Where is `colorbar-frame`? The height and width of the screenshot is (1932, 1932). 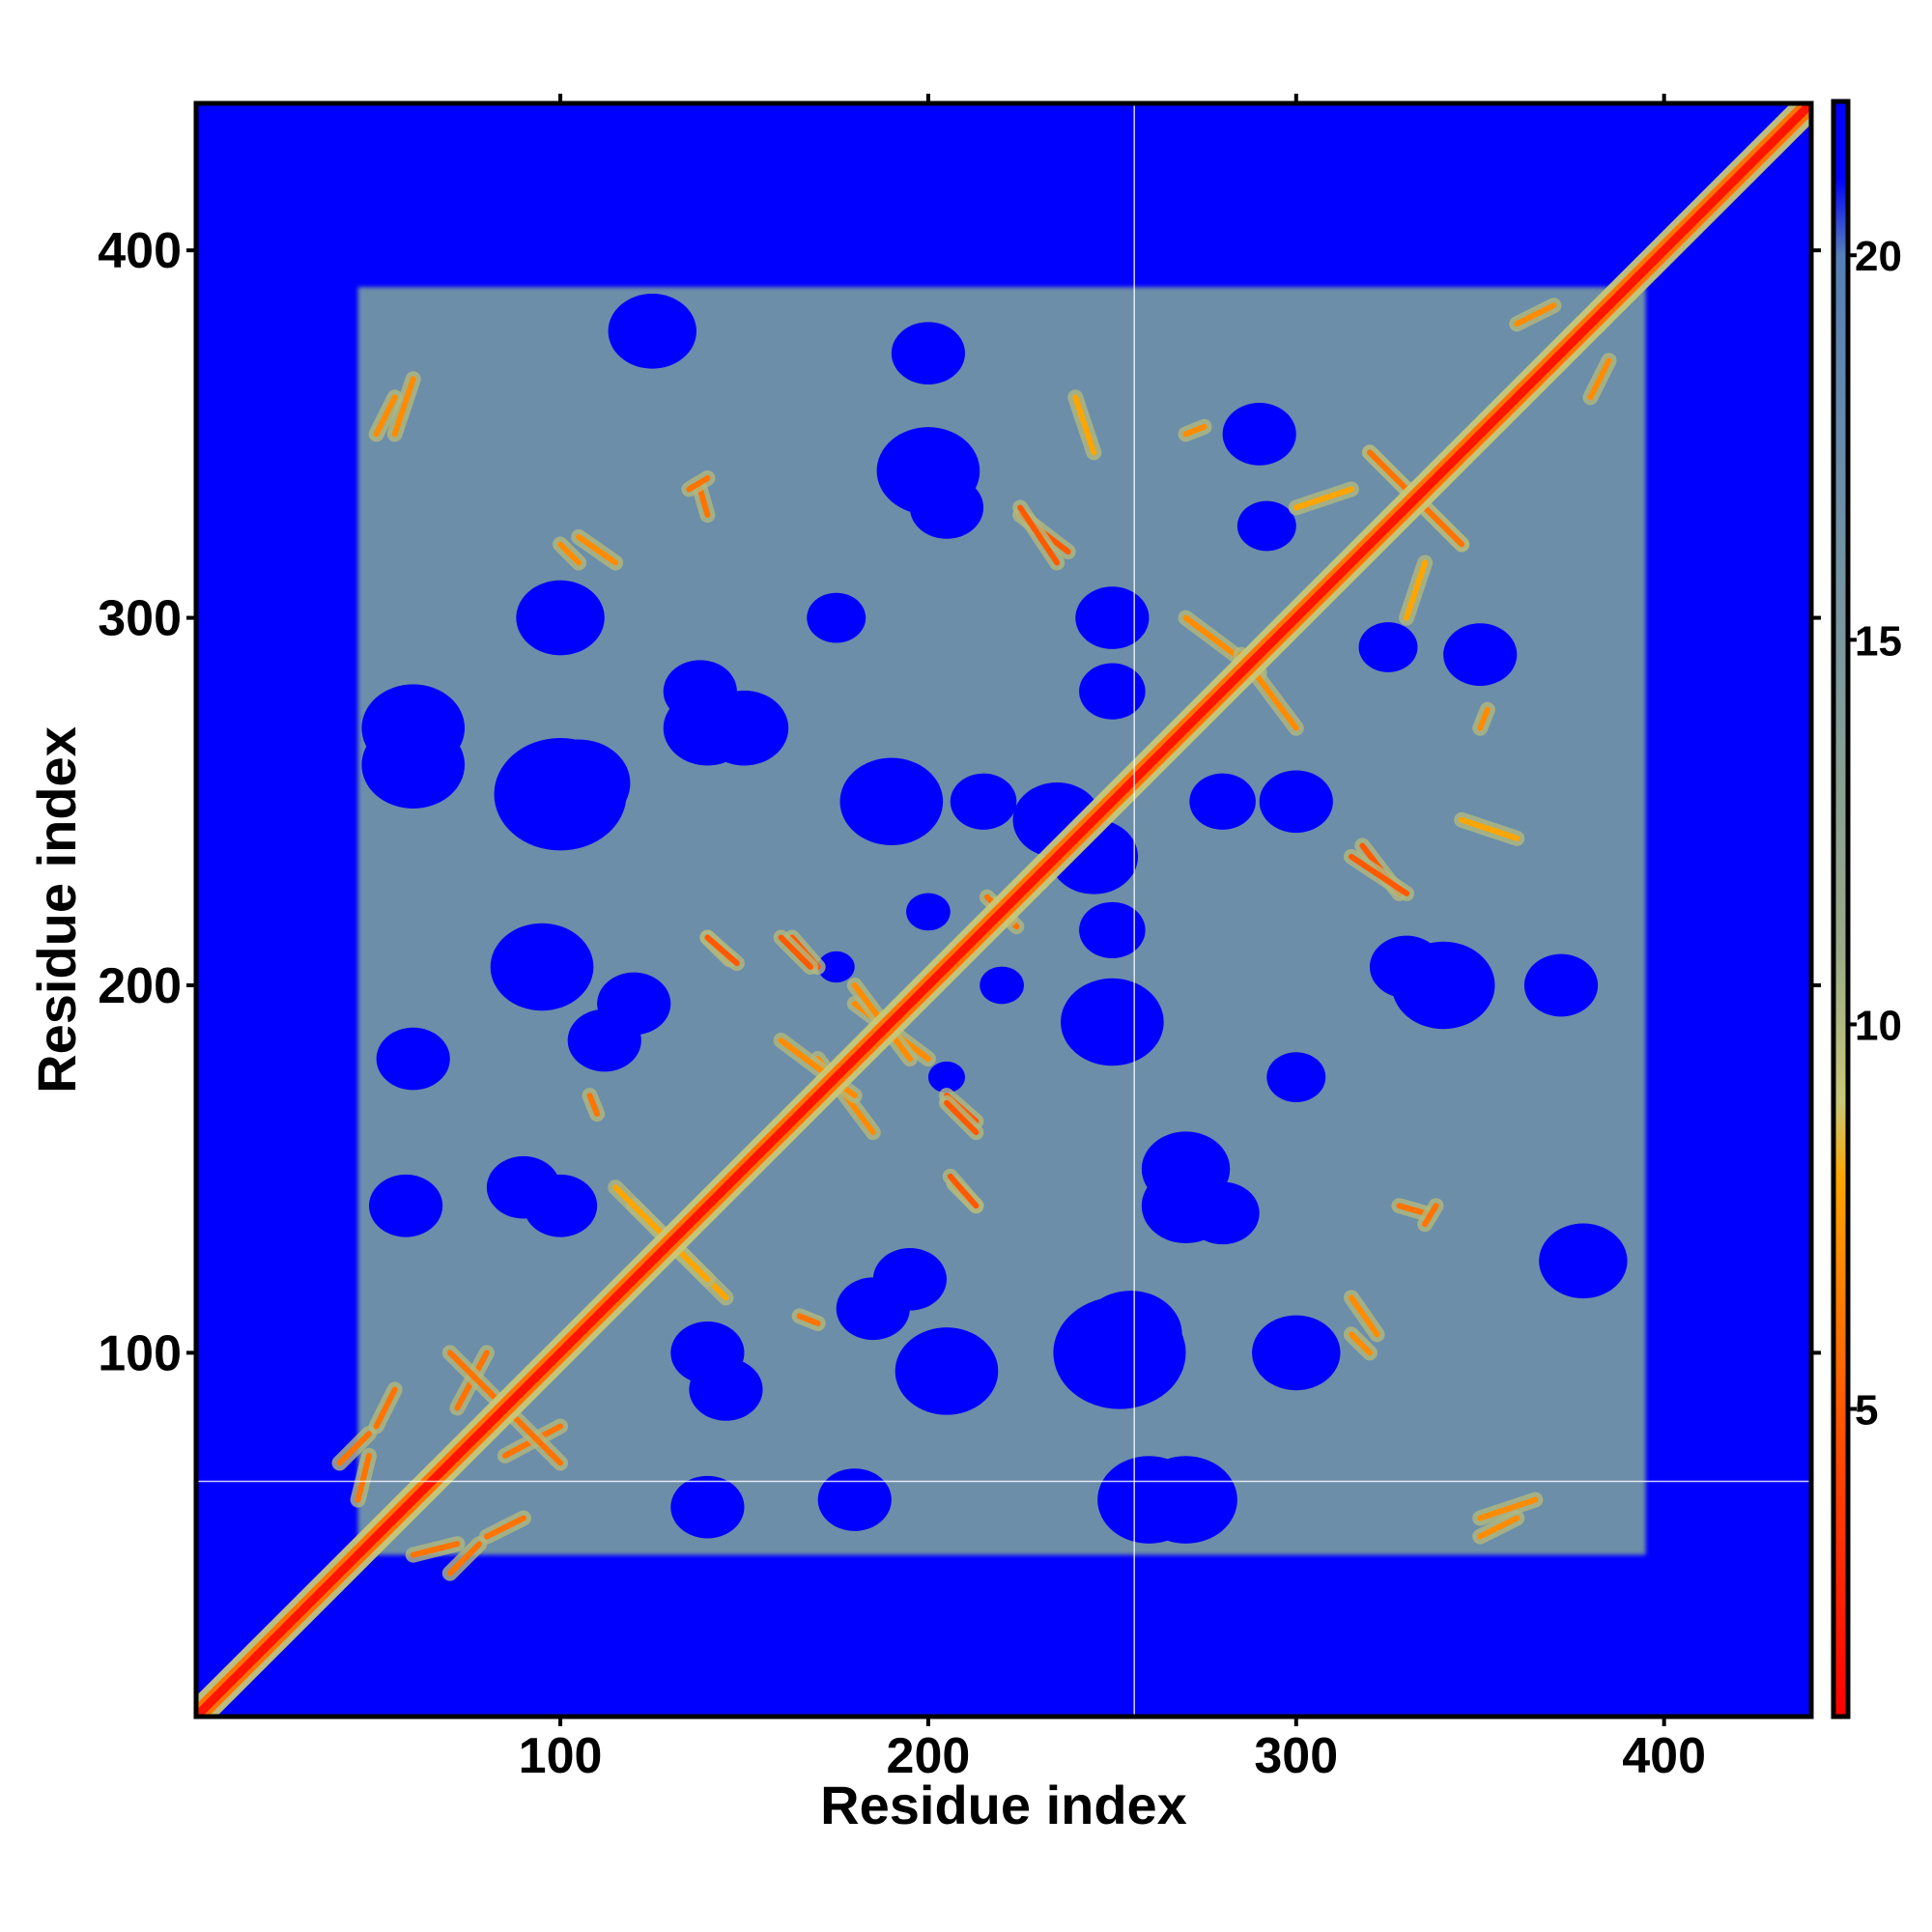 colorbar-frame is located at coordinates (1841, 909).